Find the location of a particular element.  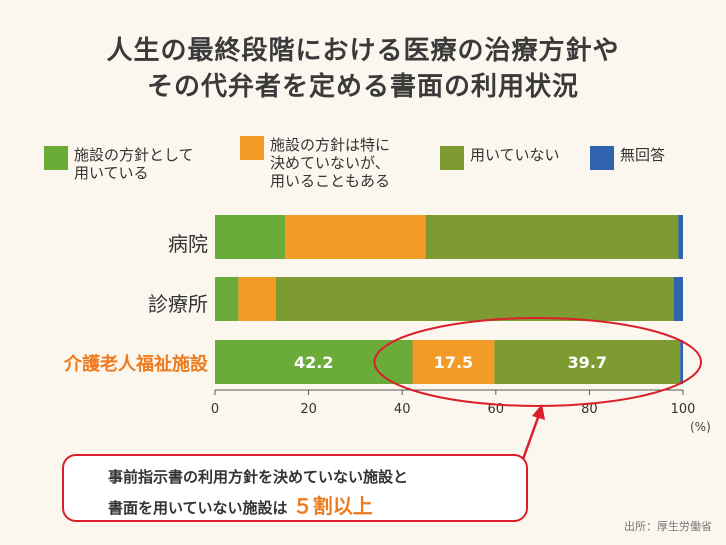

legend-item-not-used: 用いていない is located at coordinates (500, 158).